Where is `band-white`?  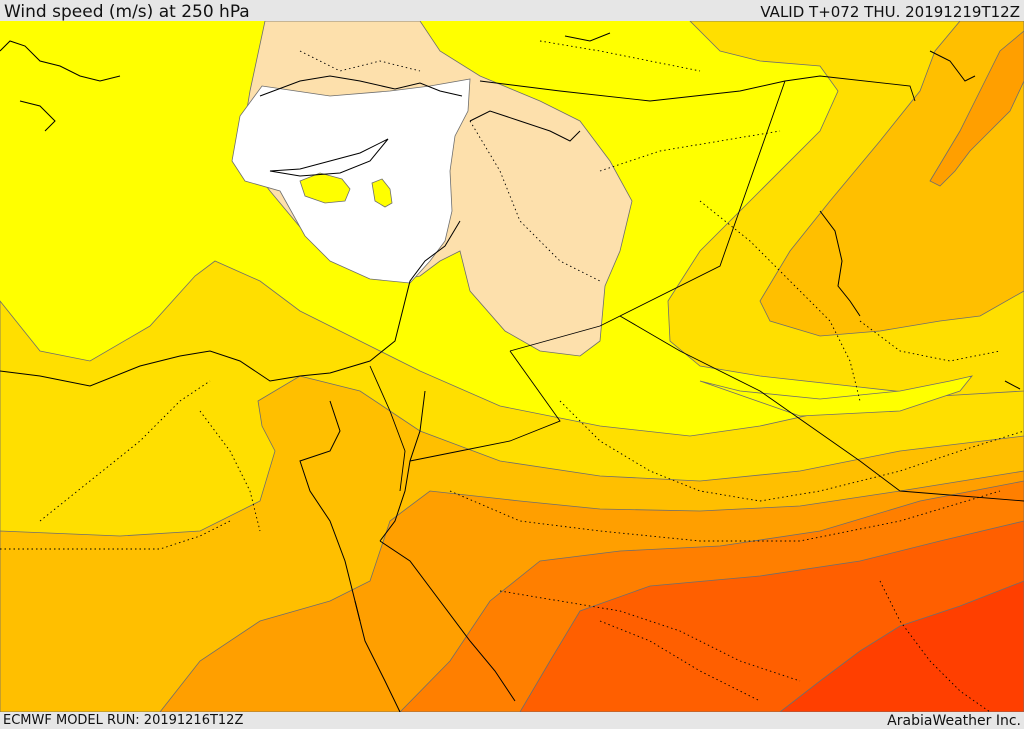 band-white is located at coordinates (351, 181).